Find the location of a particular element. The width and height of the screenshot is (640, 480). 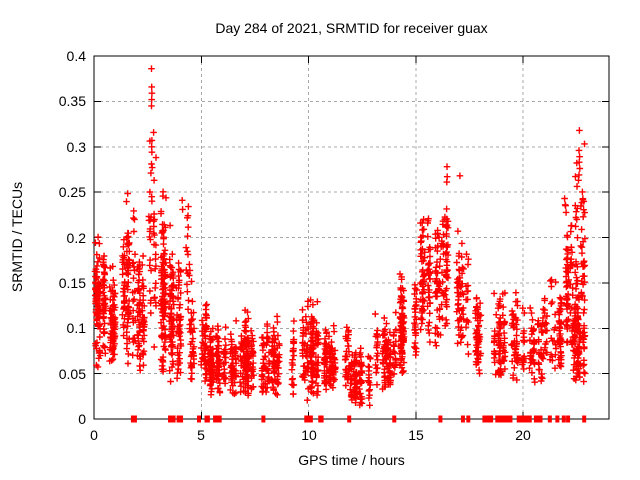

y-tick-label: 0 is located at coordinates (82, 419).